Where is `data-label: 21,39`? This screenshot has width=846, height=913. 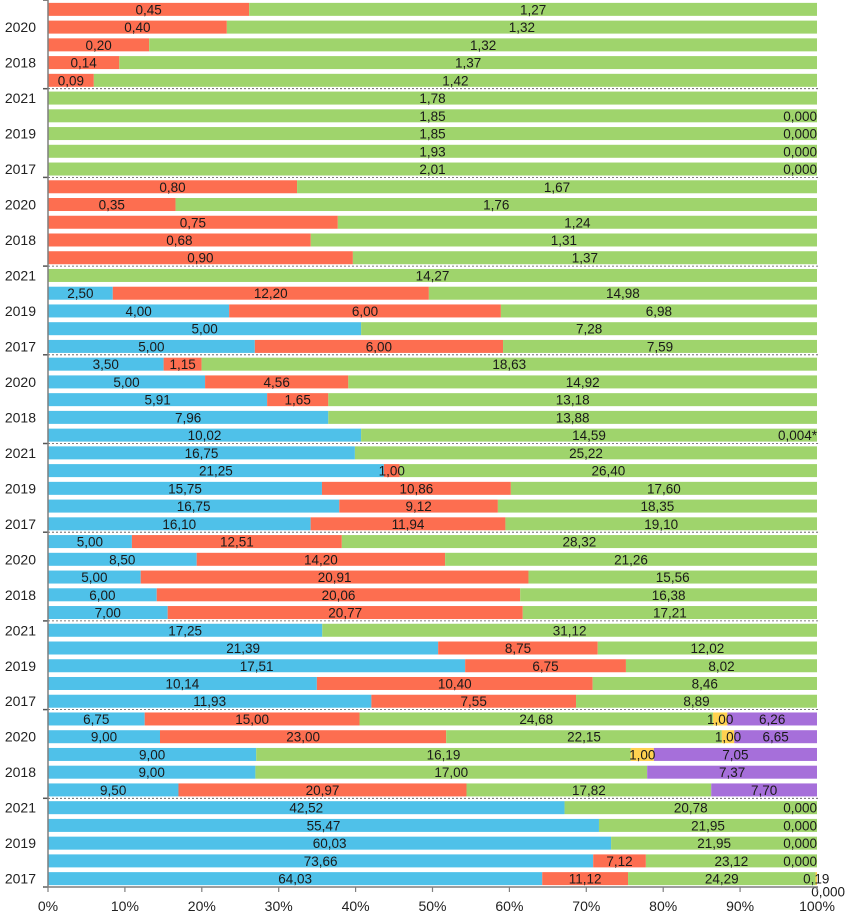
data-label: 21,39 is located at coordinates (243, 648).